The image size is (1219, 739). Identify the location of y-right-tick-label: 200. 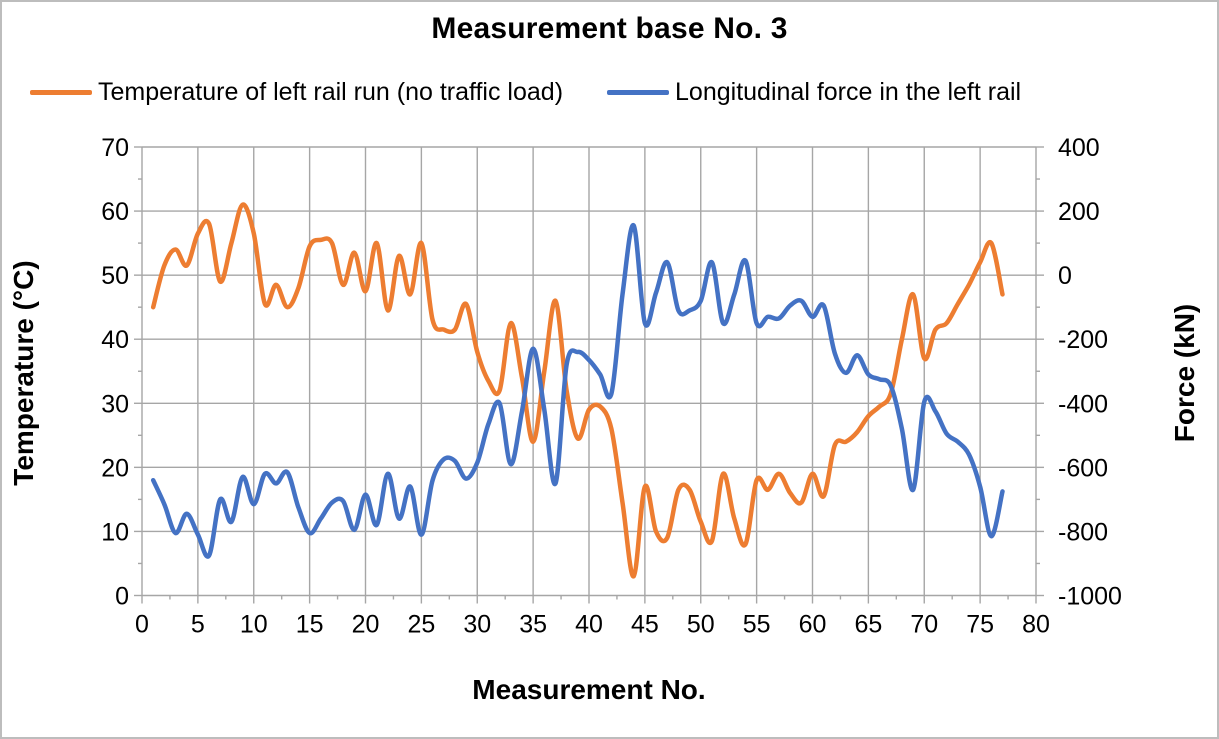
(1079, 212).